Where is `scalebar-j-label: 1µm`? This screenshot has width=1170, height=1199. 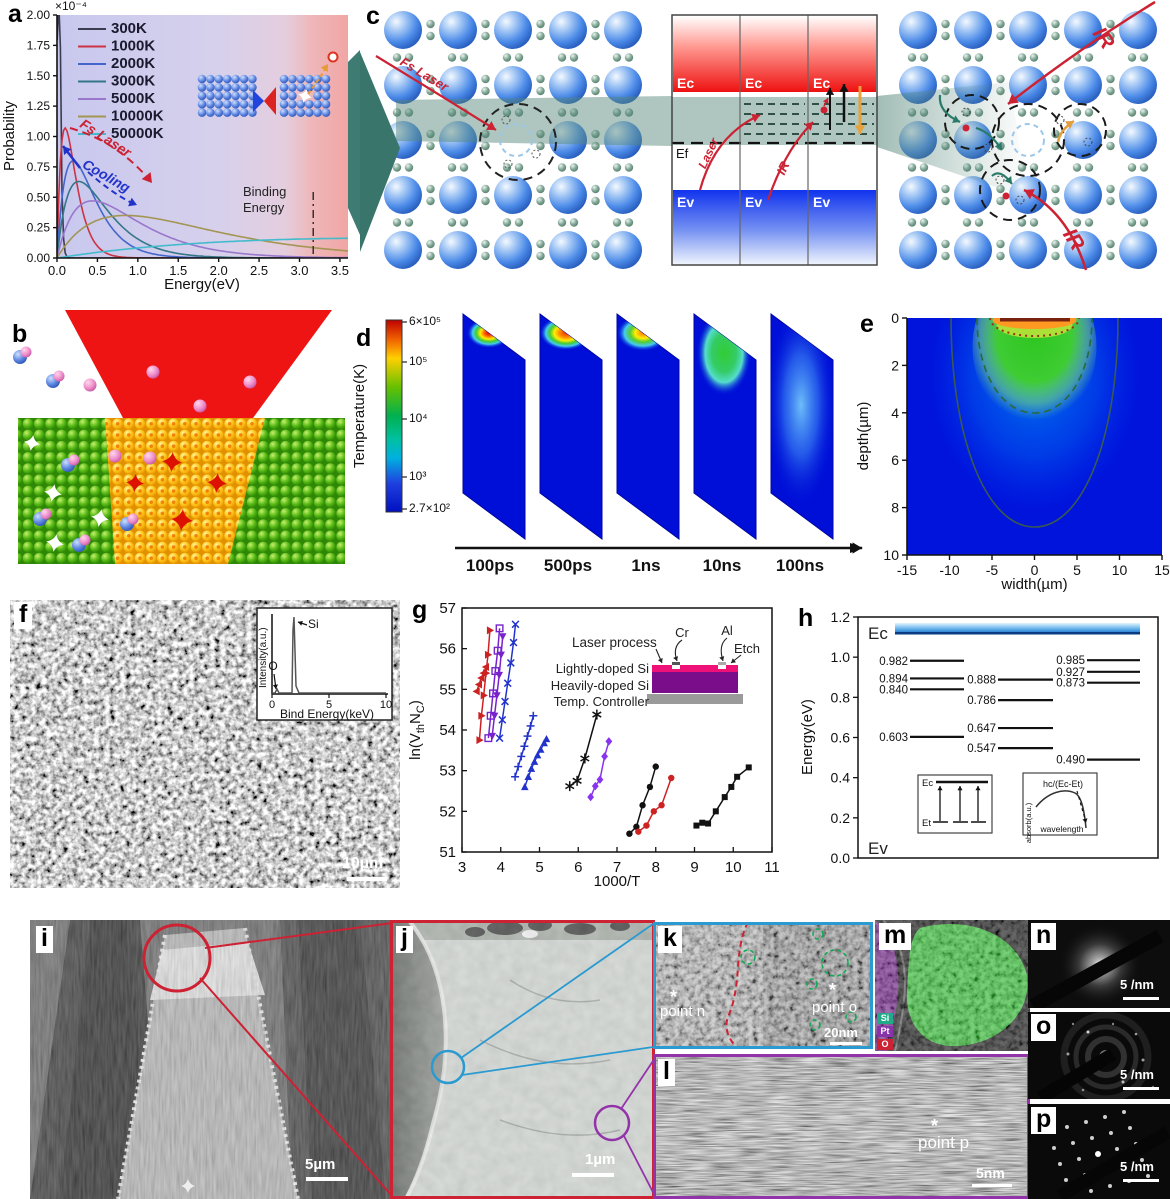
scalebar-j-label: 1µm is located at coordinates (600, 1159).